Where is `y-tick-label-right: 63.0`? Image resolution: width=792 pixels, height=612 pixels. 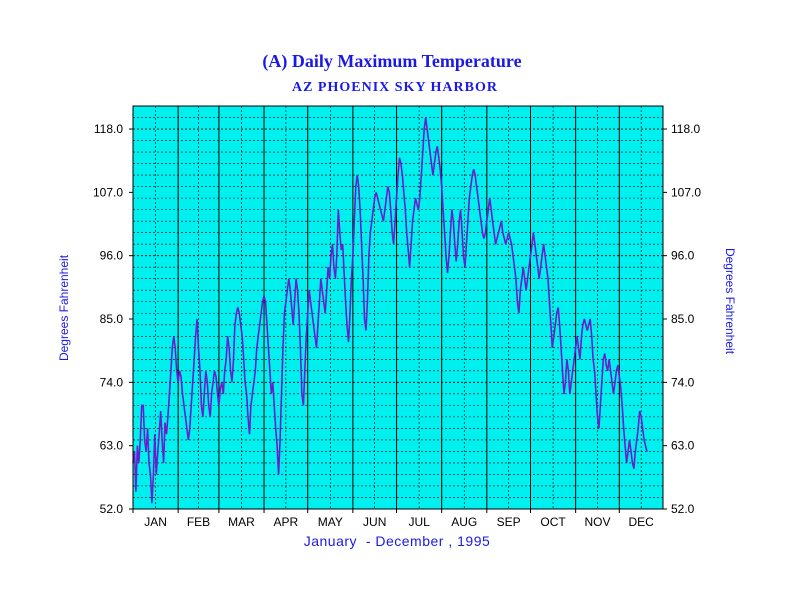
y-tick-label-right: 63.0 is located at coordinates (683, 446).